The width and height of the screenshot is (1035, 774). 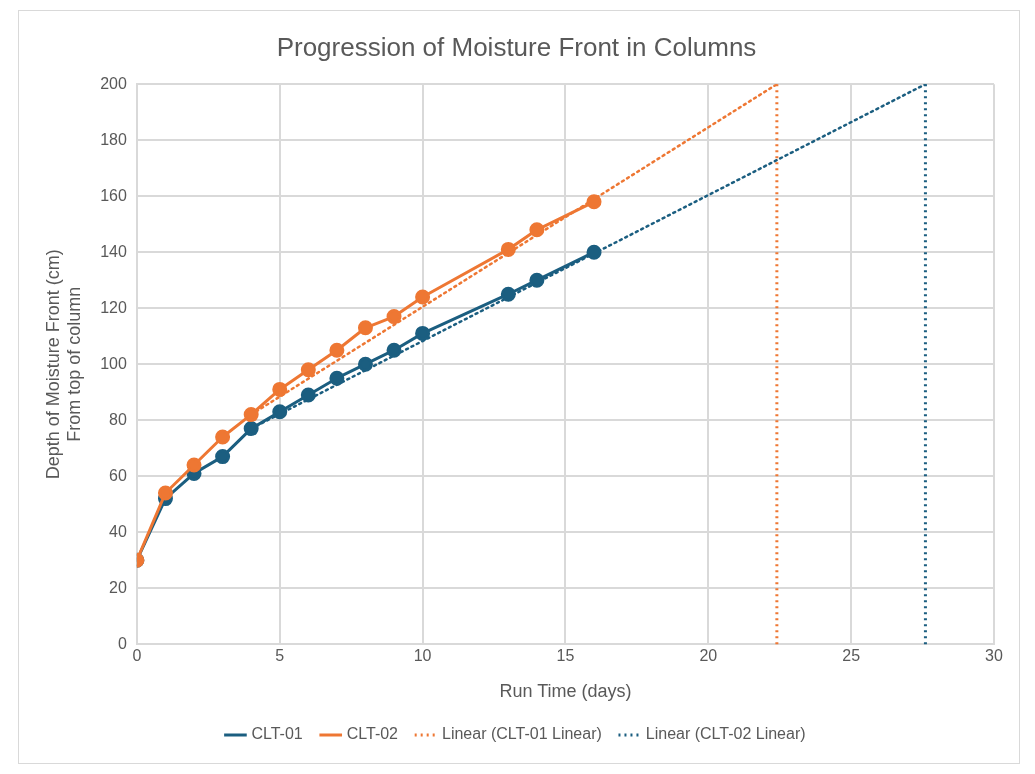 I want to click on chart-title: Progression of Moisture Front in Columns, so click(x=516, y=46).